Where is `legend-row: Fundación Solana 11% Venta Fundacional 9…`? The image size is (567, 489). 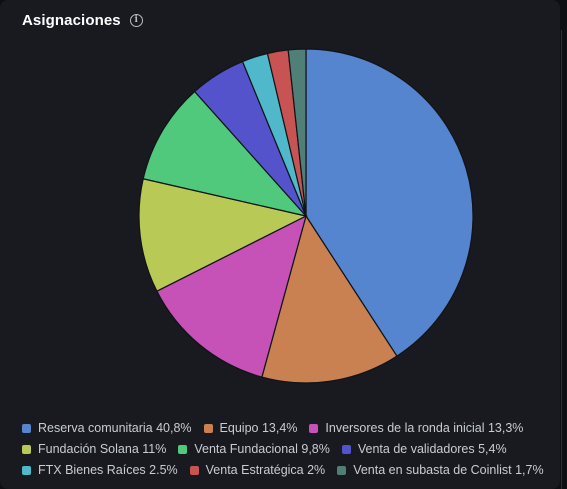 legend-row: Fundación Solana 11% Venta Fundacional 9… is located at coordinates (292, 449).